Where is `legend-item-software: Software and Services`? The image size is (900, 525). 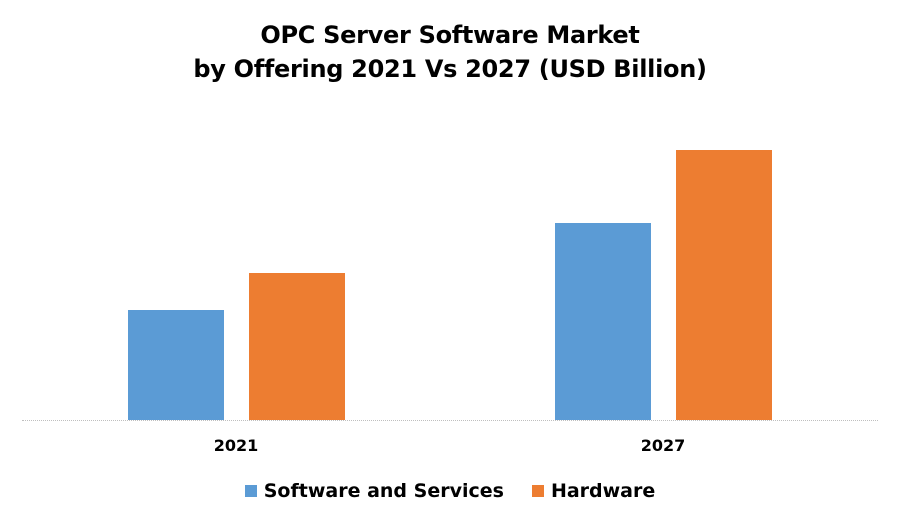
legend-item-software: Software and Services is located at coordinates (374, 491).